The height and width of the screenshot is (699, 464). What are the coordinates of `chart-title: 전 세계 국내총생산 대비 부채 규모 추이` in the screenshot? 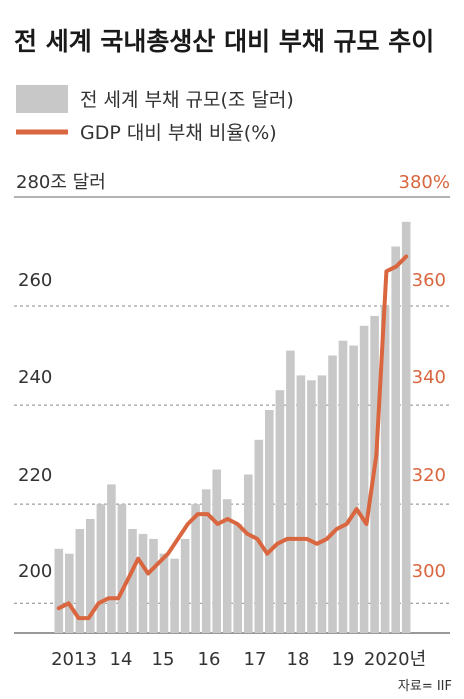 It's located at (224, 41).